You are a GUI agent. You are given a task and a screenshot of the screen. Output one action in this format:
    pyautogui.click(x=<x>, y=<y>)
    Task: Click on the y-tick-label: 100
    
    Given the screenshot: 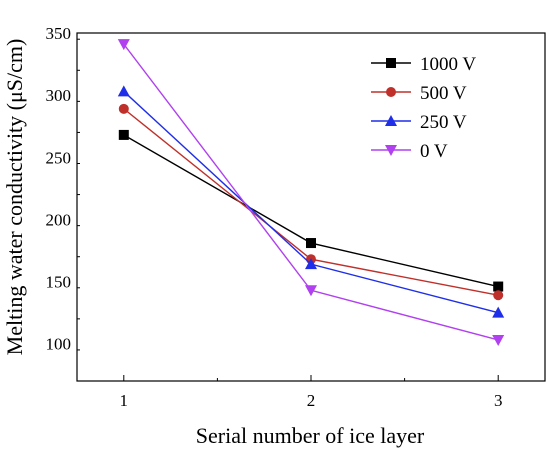 What is the action you would take?
    pyautogui.click(x=59, y=344)
    